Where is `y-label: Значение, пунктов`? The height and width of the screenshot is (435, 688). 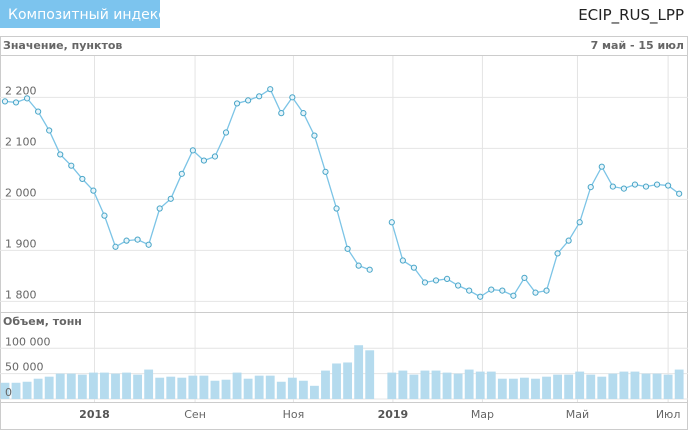 y-label: Значение, пунктов is located at coordinates (62, 45).